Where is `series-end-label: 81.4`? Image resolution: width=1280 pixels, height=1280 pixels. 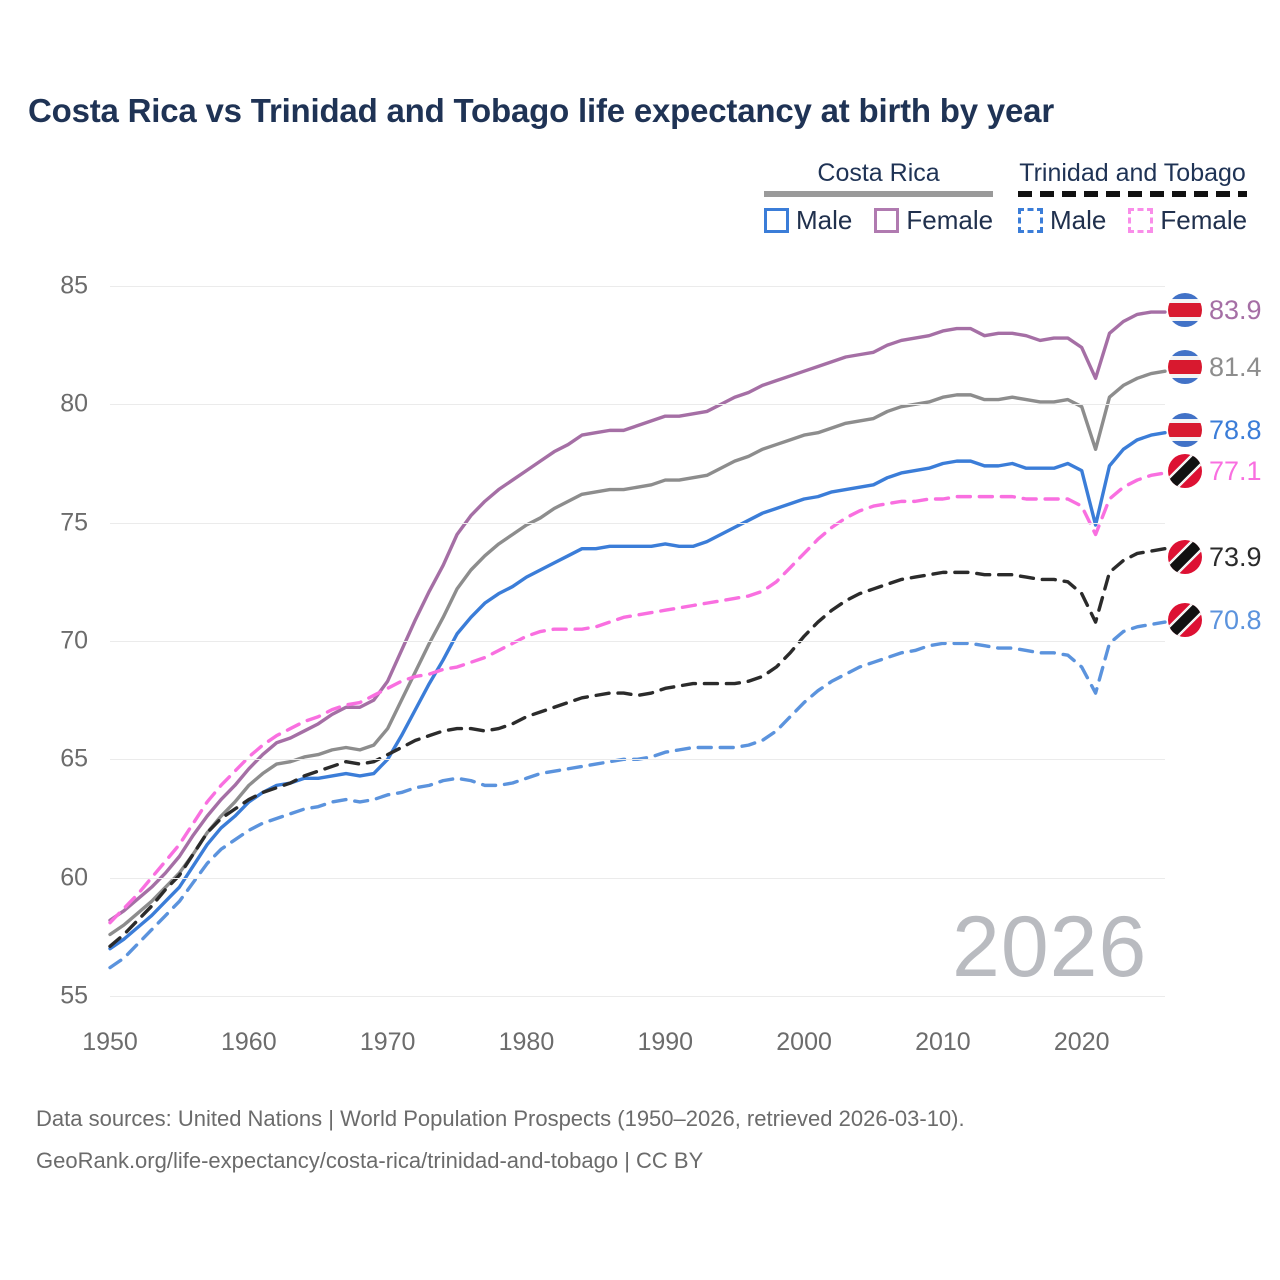 series-end-label: 81.4 is located at coordinates (1215, 367).